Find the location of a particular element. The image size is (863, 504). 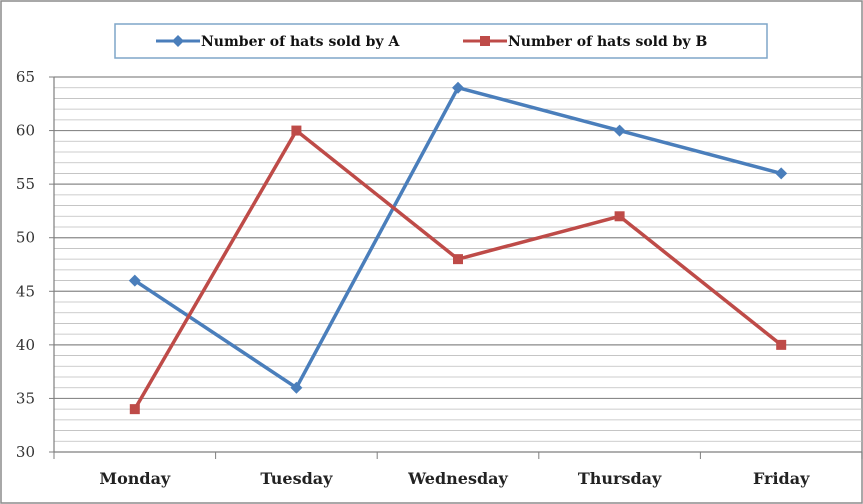

legend-marker-b is located at coordinates (485, 41).